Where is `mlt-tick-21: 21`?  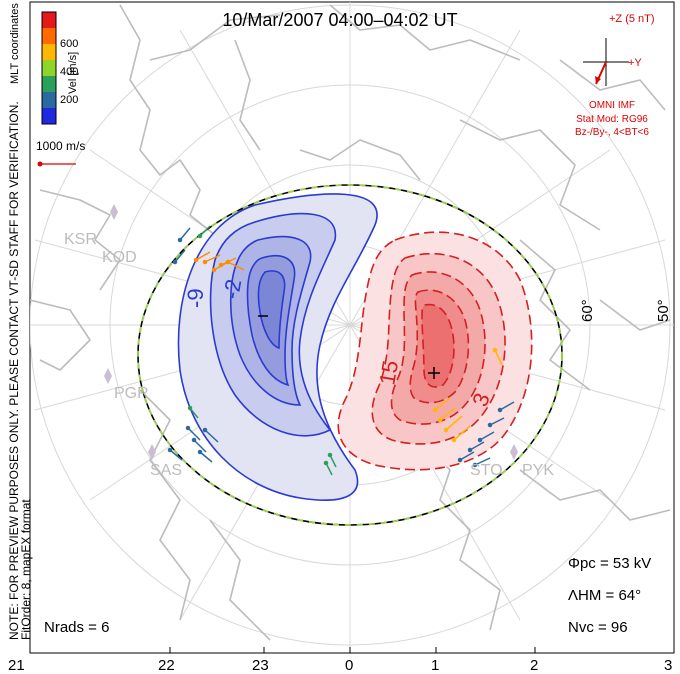
mlt-tick-21: 21 is located at coordinates (16, 665).